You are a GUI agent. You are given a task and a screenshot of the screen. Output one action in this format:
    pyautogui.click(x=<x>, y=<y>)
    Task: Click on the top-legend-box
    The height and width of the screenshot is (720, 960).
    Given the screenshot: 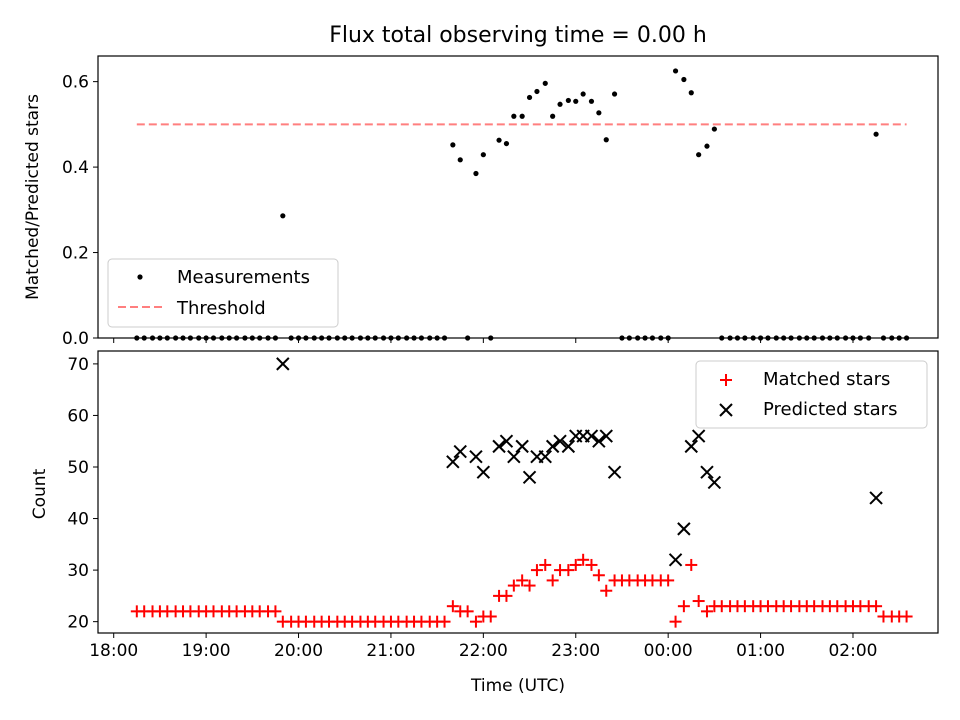 What is the action you would take?
    pyautogui.click(x=223, y=293)
    